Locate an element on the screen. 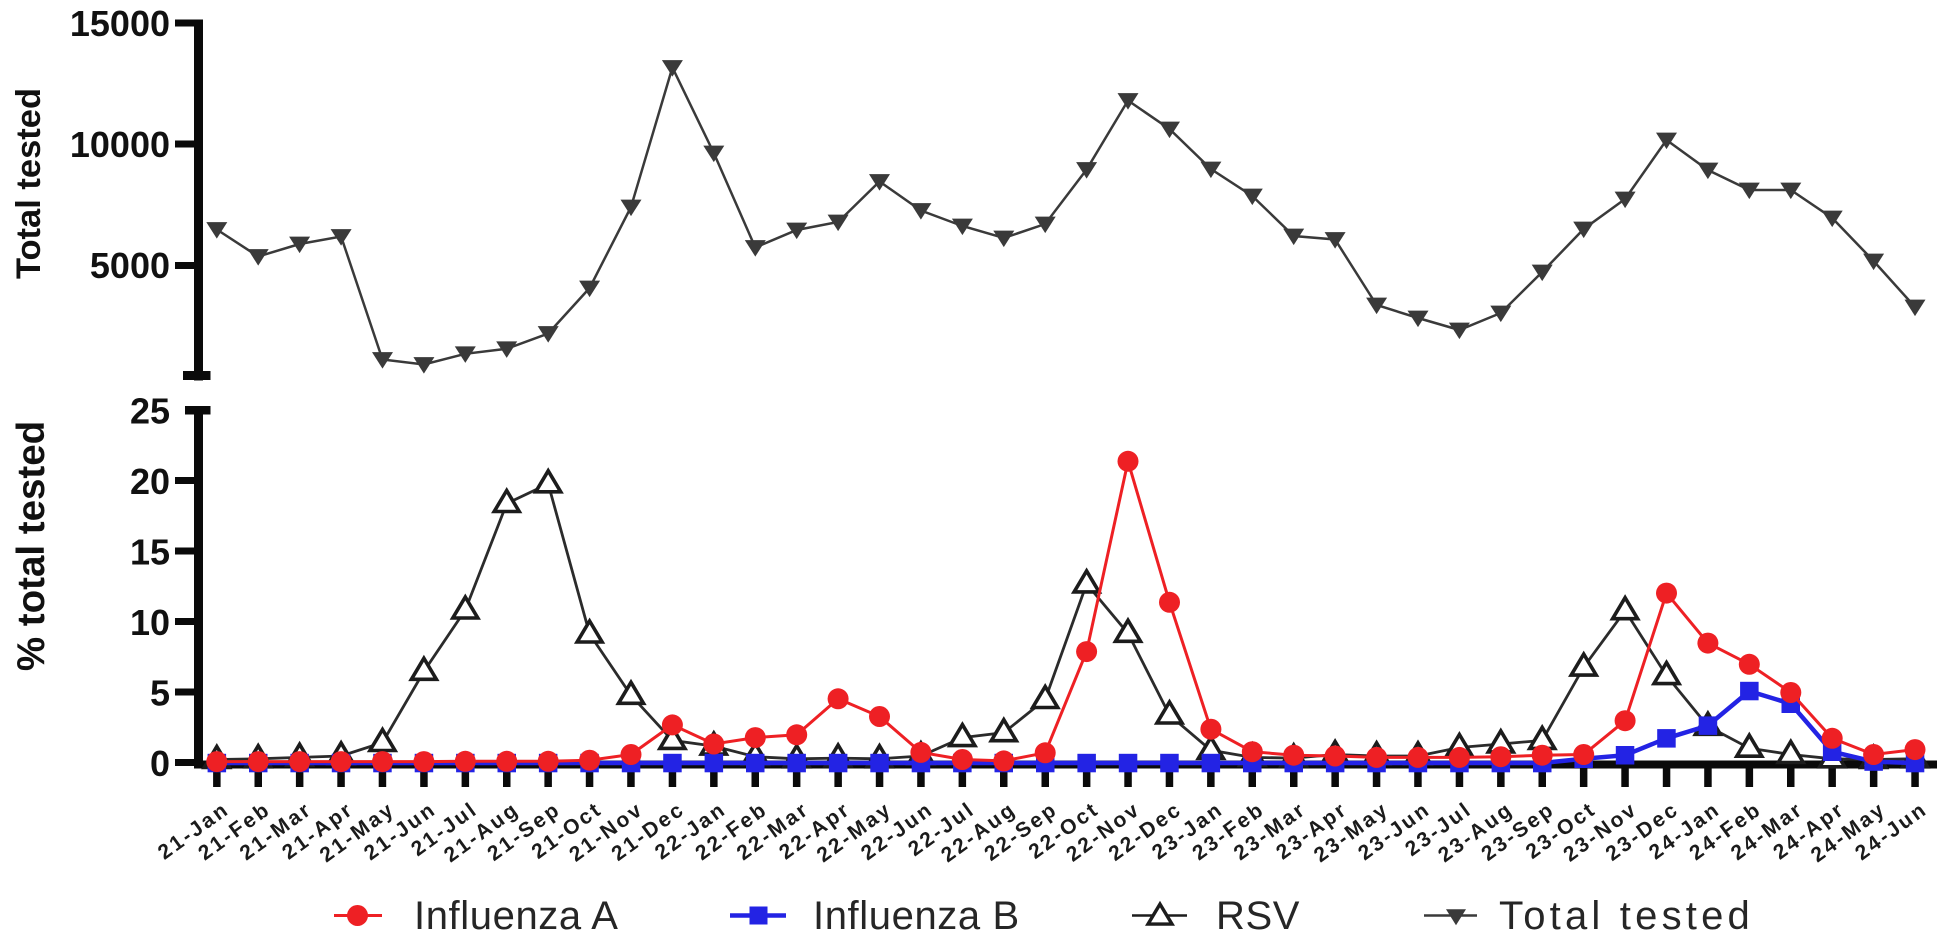 The height and width of the screenshot is (947, 1950). svg-text: RSV is located at coordinates (1258, 916).